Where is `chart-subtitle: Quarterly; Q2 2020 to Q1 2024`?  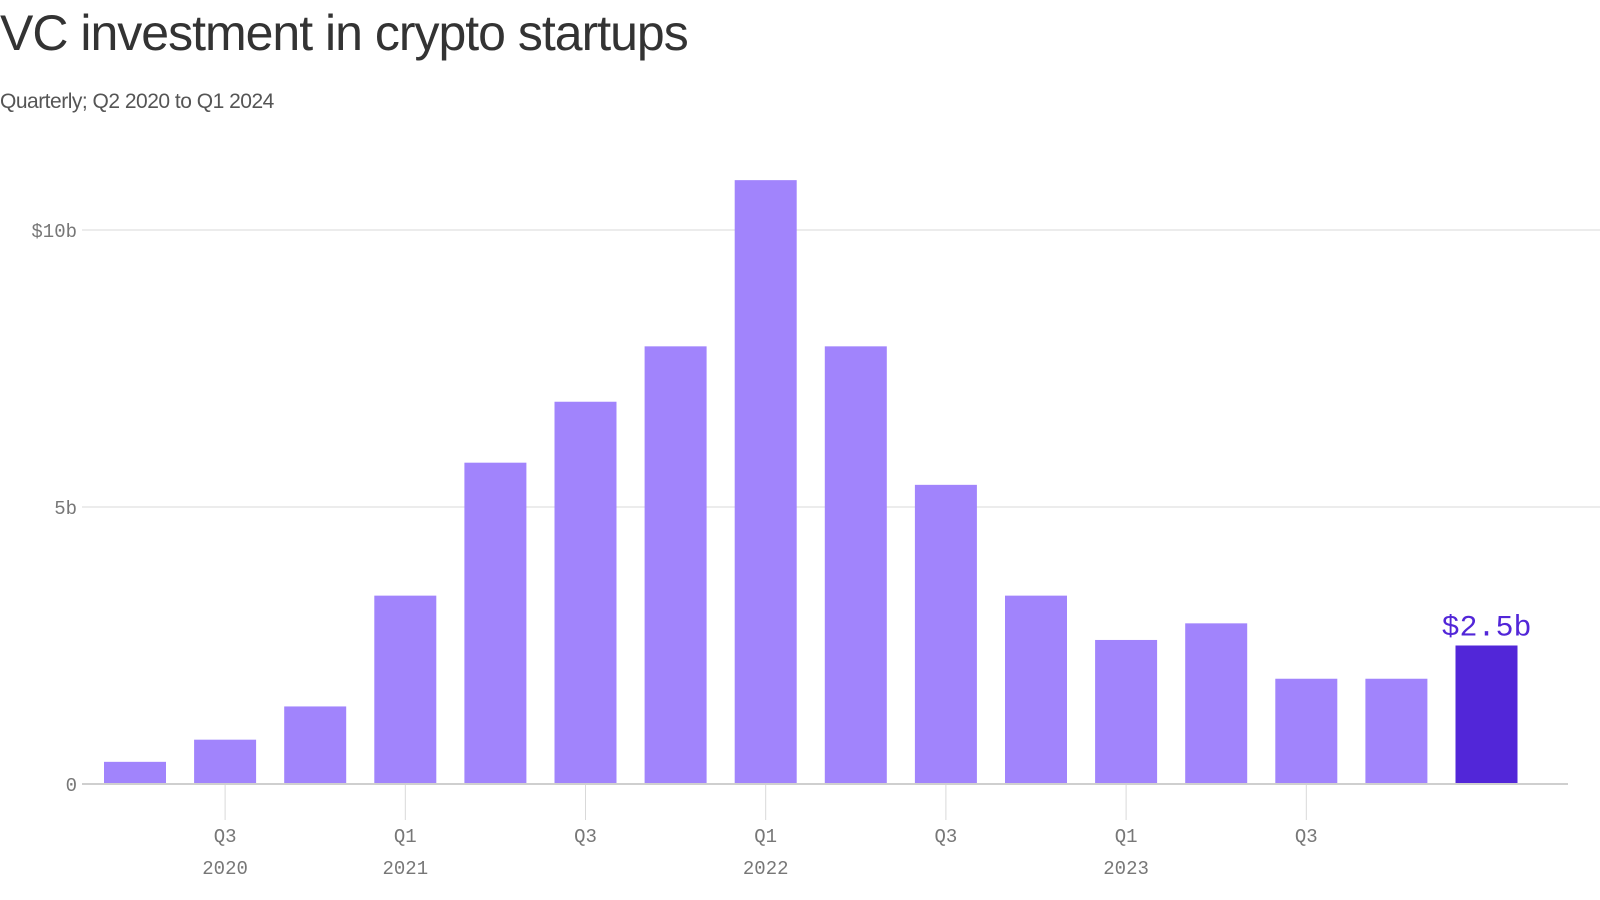 chart-subtitle: Quarterly; Q2 2020 to Q1 2024 is located at coordinates (137, 101).